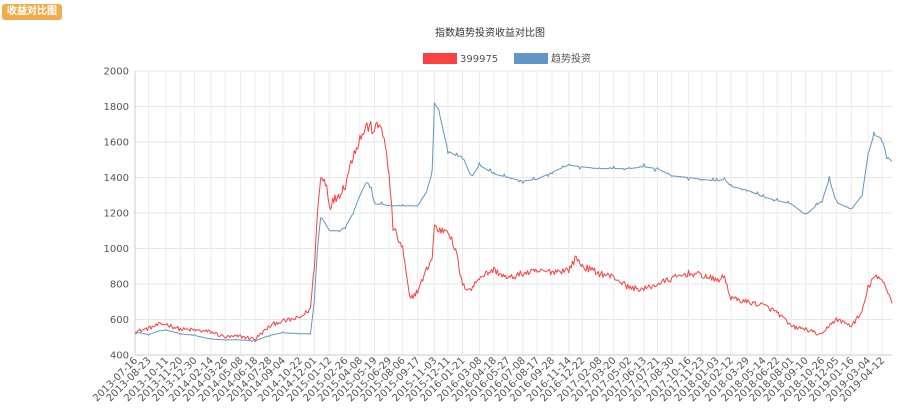 The image size is (918, 412). What do you see at coordinates (116, 249) in the screenshot?
I see `y-tick-label: 1000` at bounding box center [116, 249].